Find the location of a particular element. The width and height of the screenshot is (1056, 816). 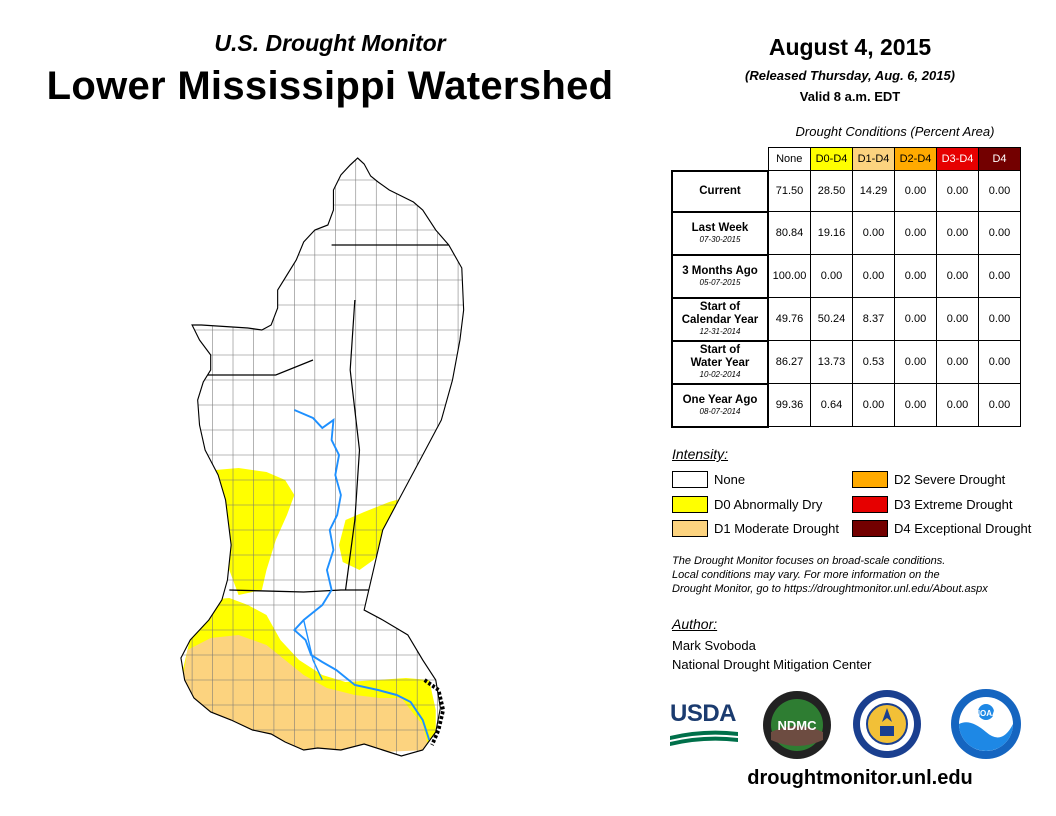

noaa-seal-icon: NOAA is located at coordinates (986, 724).